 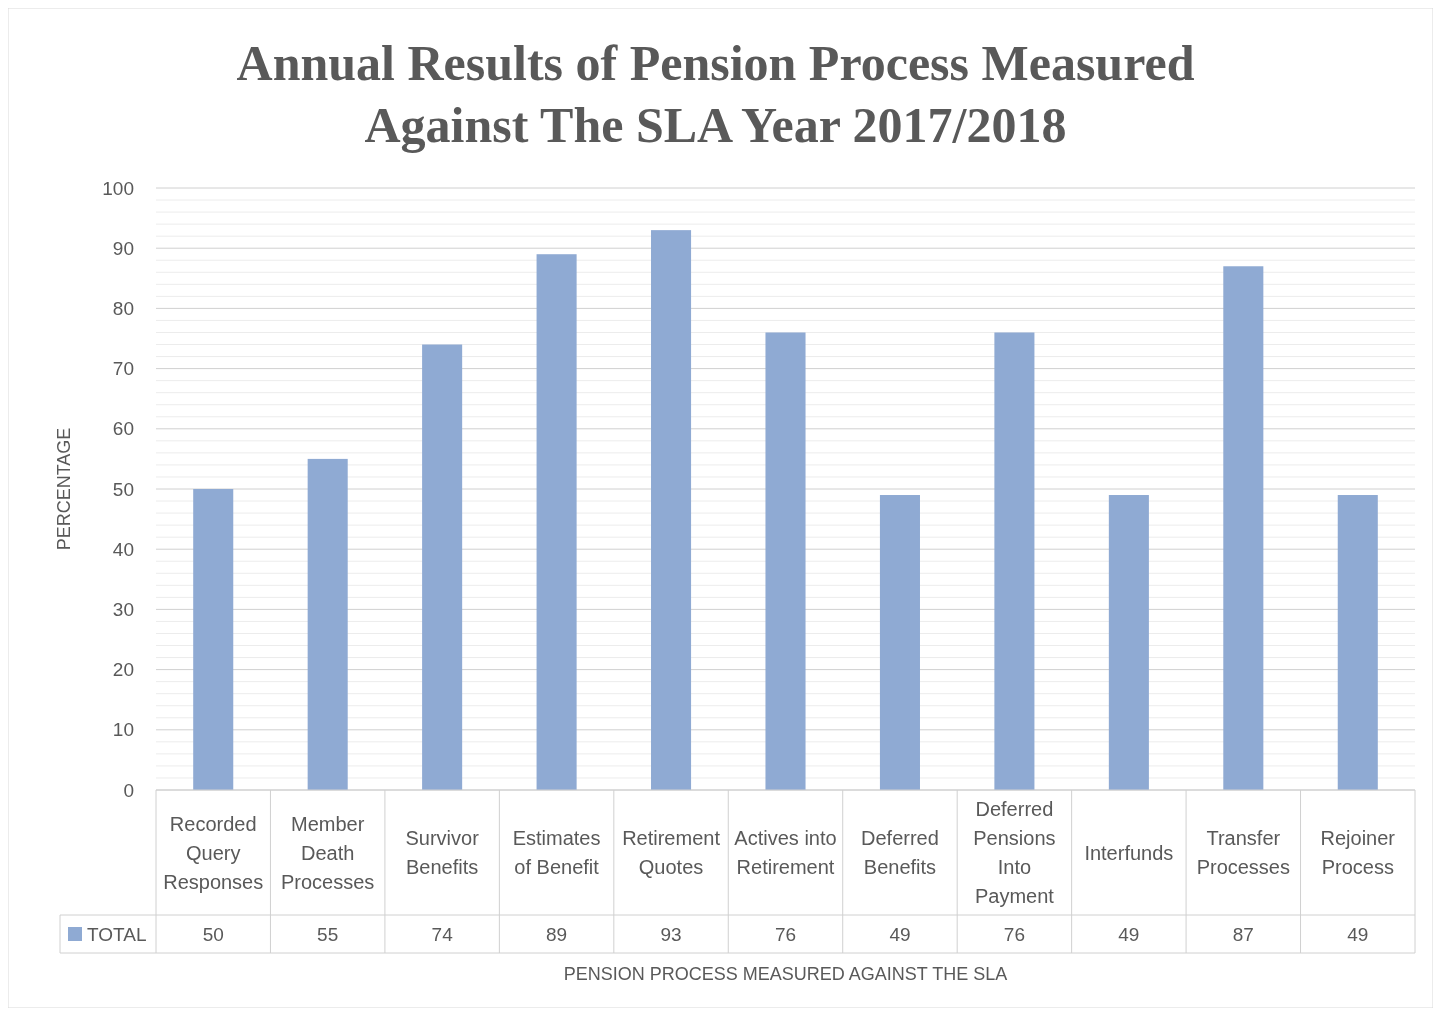 I want to click on x-tick-label: Interfunds, so click(x=1129, y=852).